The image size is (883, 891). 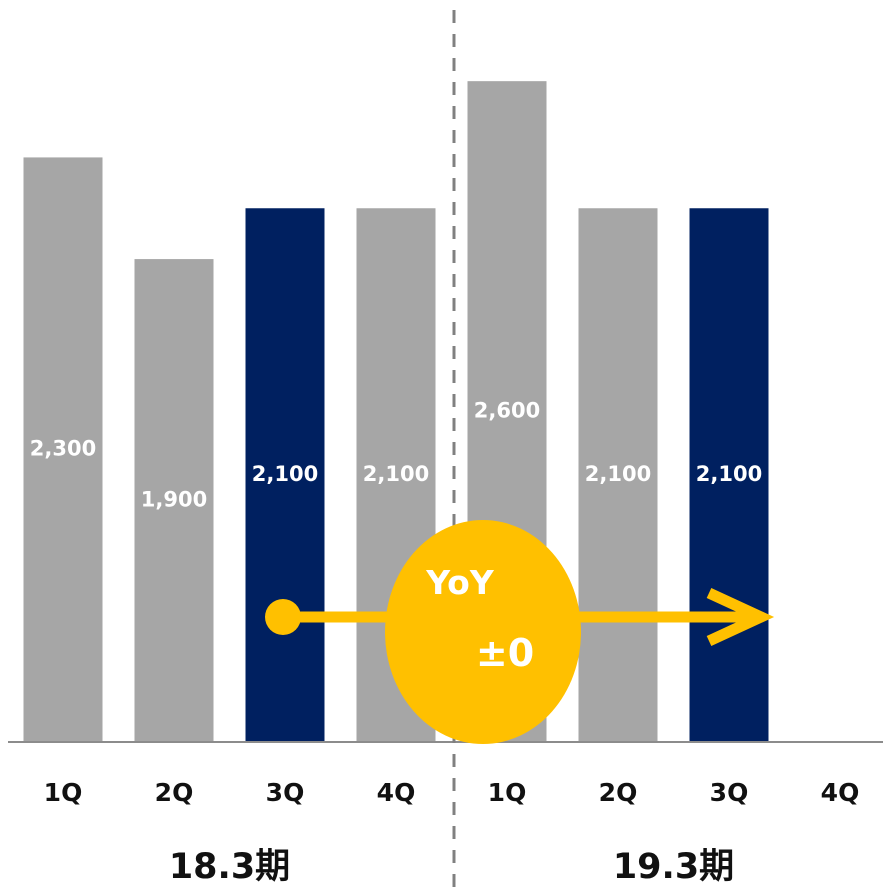 What do you see at coordinates (505, 653) in the screenshot?
I see `yoy-value: ±0` at bounding box center [505, 653].